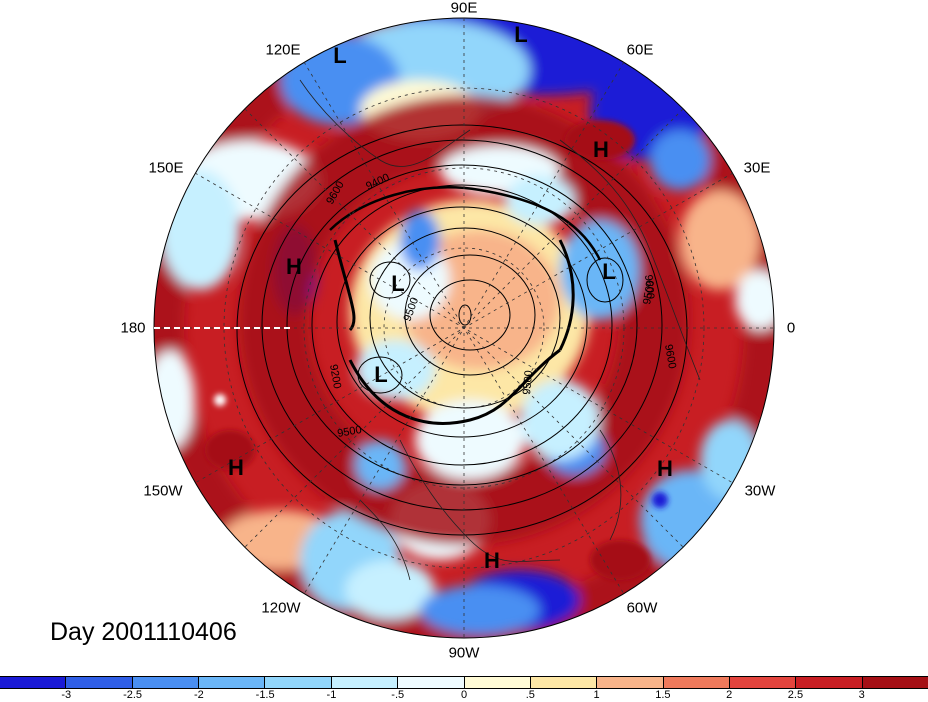 The height and width of the screenshot is (702, 928). I want to click on lon-label-30e: 30E, so click(757, 168).